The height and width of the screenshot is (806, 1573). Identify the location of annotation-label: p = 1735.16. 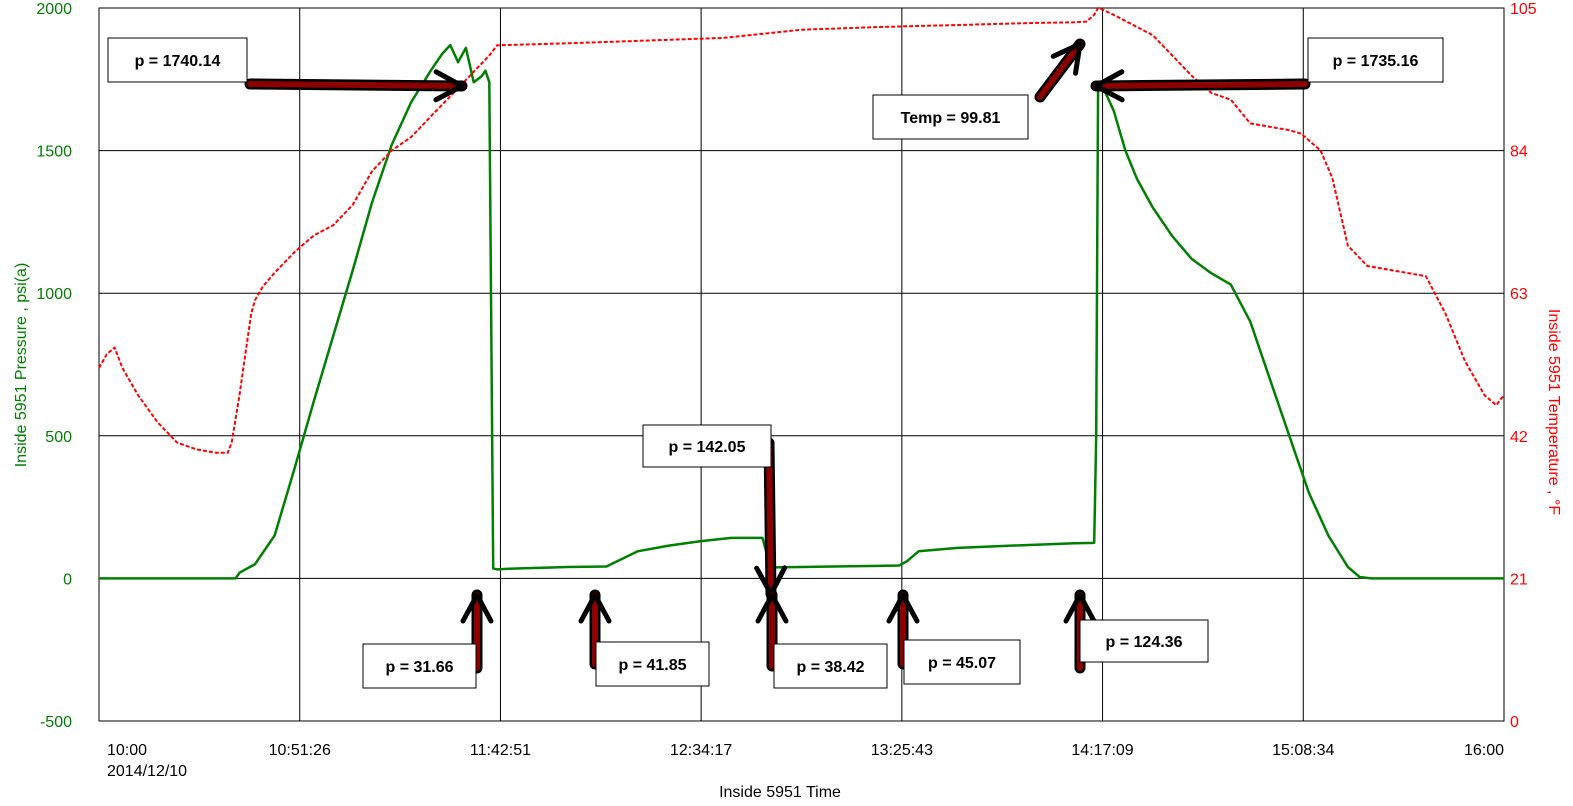
(1376, 61).